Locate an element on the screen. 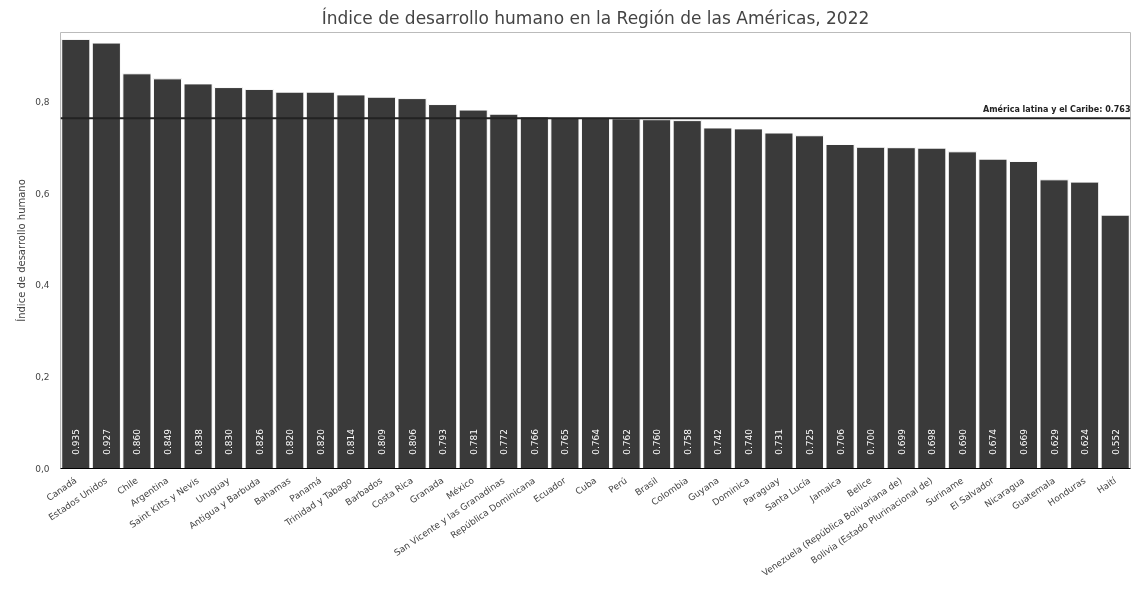  data-label: 0.700 is located at coordinates (871, 441).